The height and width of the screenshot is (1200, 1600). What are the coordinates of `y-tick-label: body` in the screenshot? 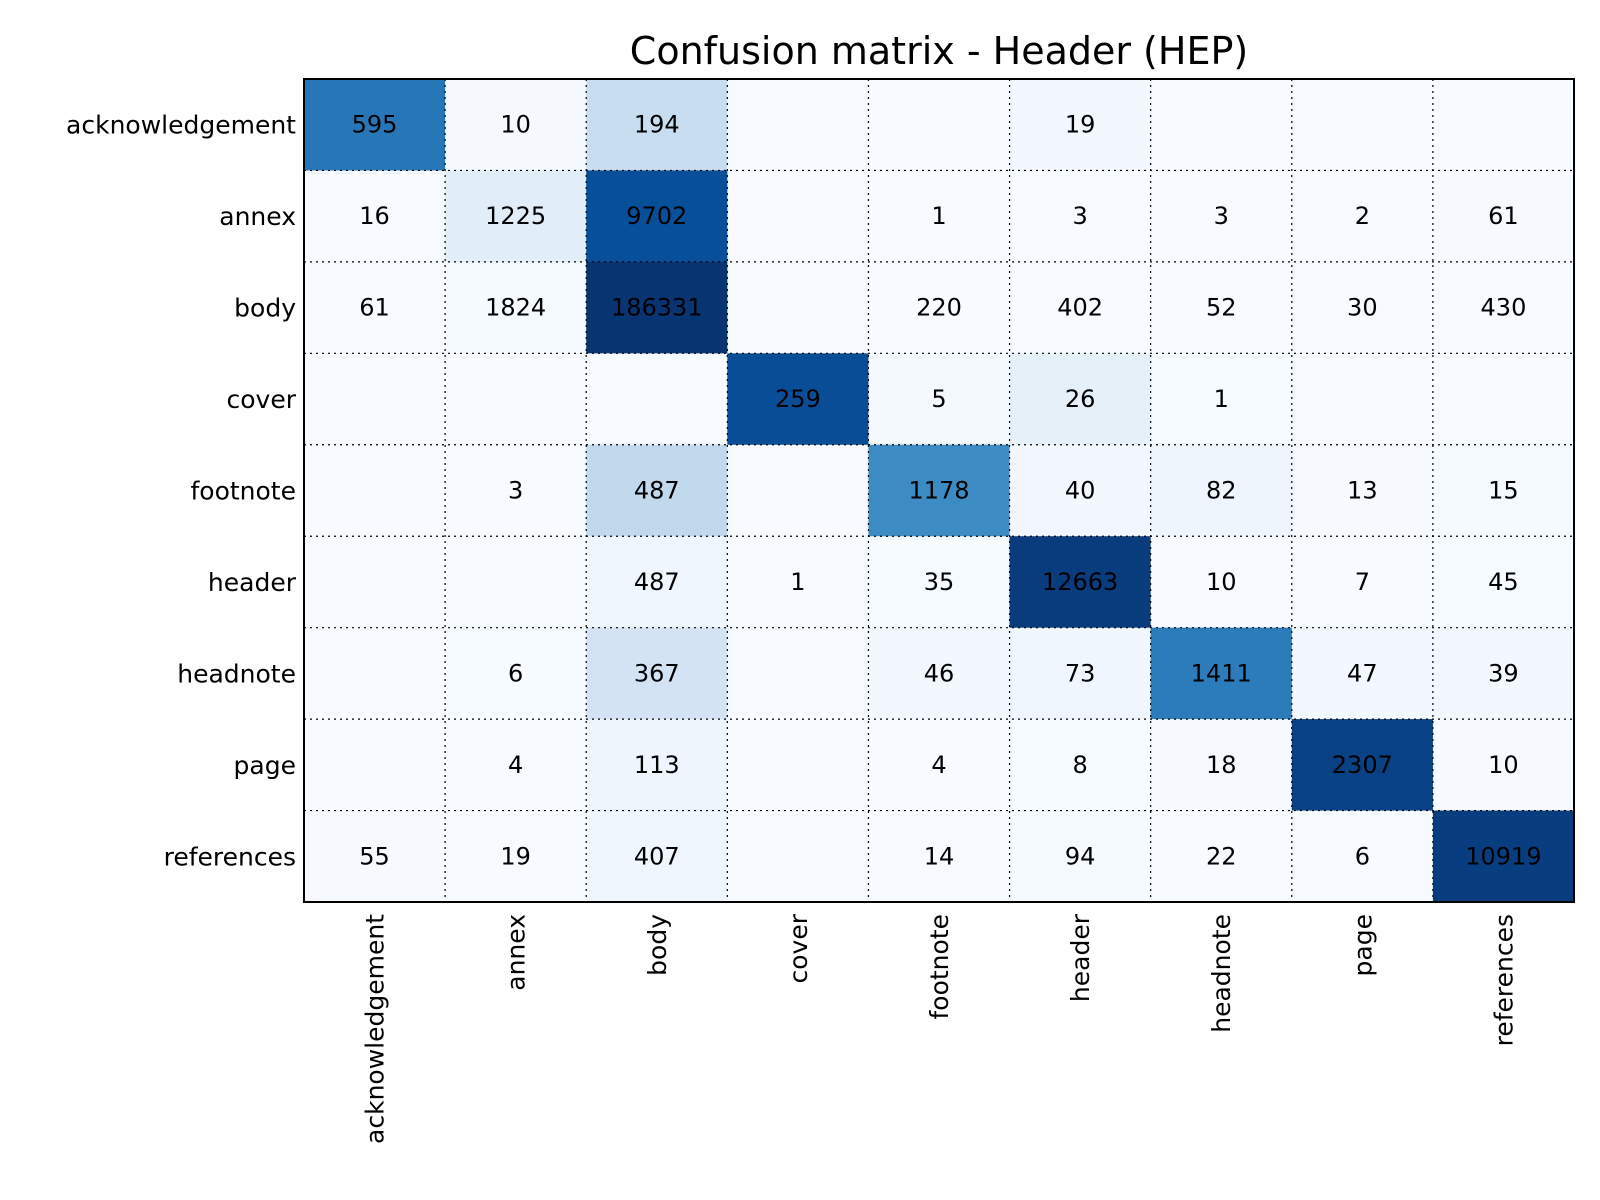 It's located at (265, 308).